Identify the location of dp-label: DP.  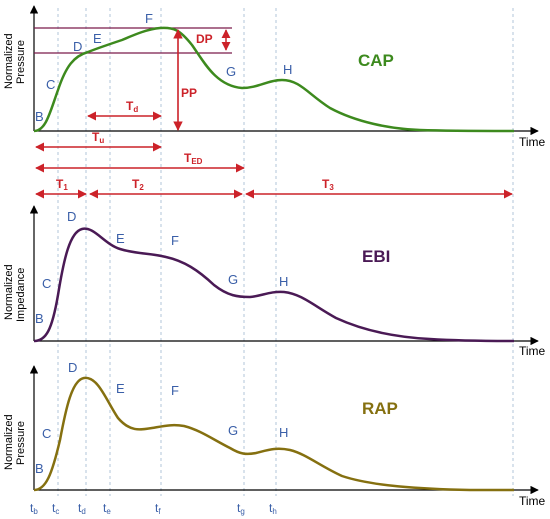
(204, 39).